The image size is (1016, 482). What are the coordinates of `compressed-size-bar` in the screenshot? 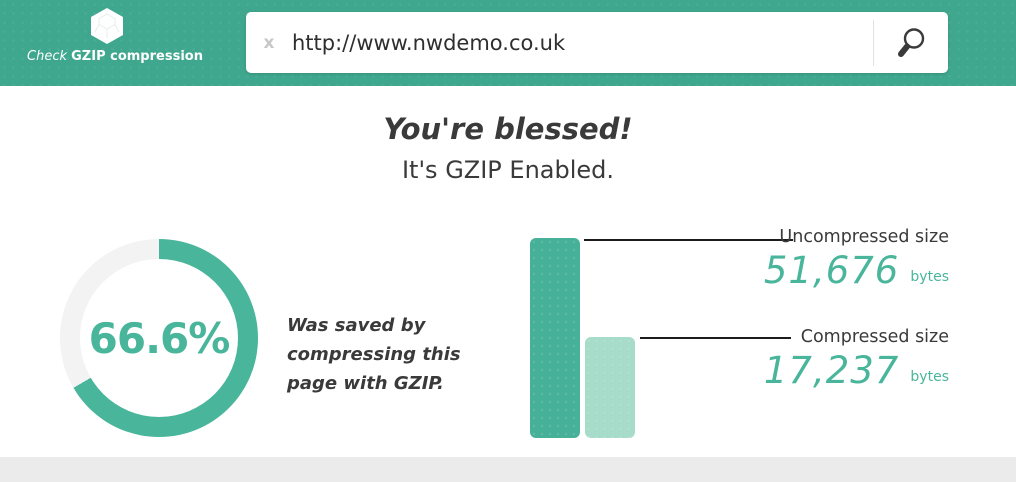 It's located at (610, 387).